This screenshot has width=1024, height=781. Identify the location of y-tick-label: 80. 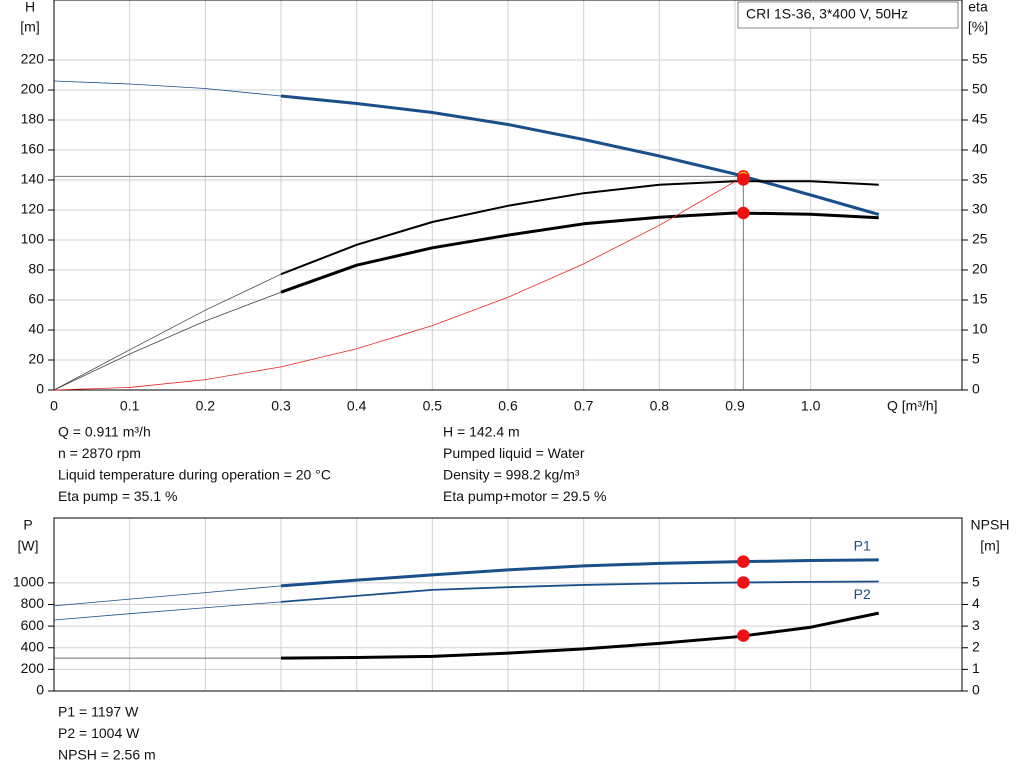
(36, 269).